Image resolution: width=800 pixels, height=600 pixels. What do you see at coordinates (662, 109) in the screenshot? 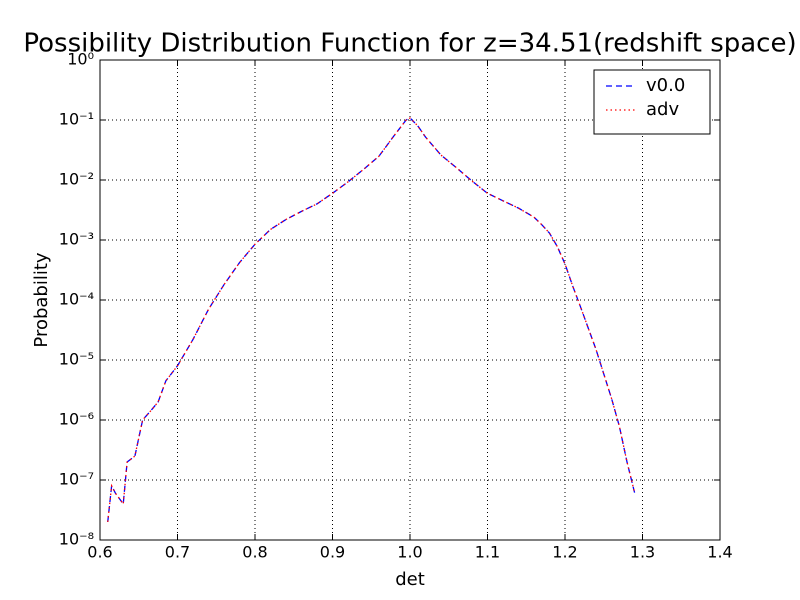
I see `legend-text: adv` at bounding box center [662, 109].